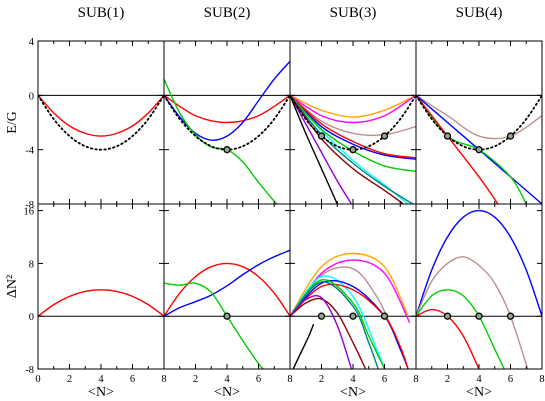 The height and width of the screenshot is (401, 545). Describe the element at coordinates (101, 392) in the screenshot. I see `x-axis-label-1: <N>` at that location.